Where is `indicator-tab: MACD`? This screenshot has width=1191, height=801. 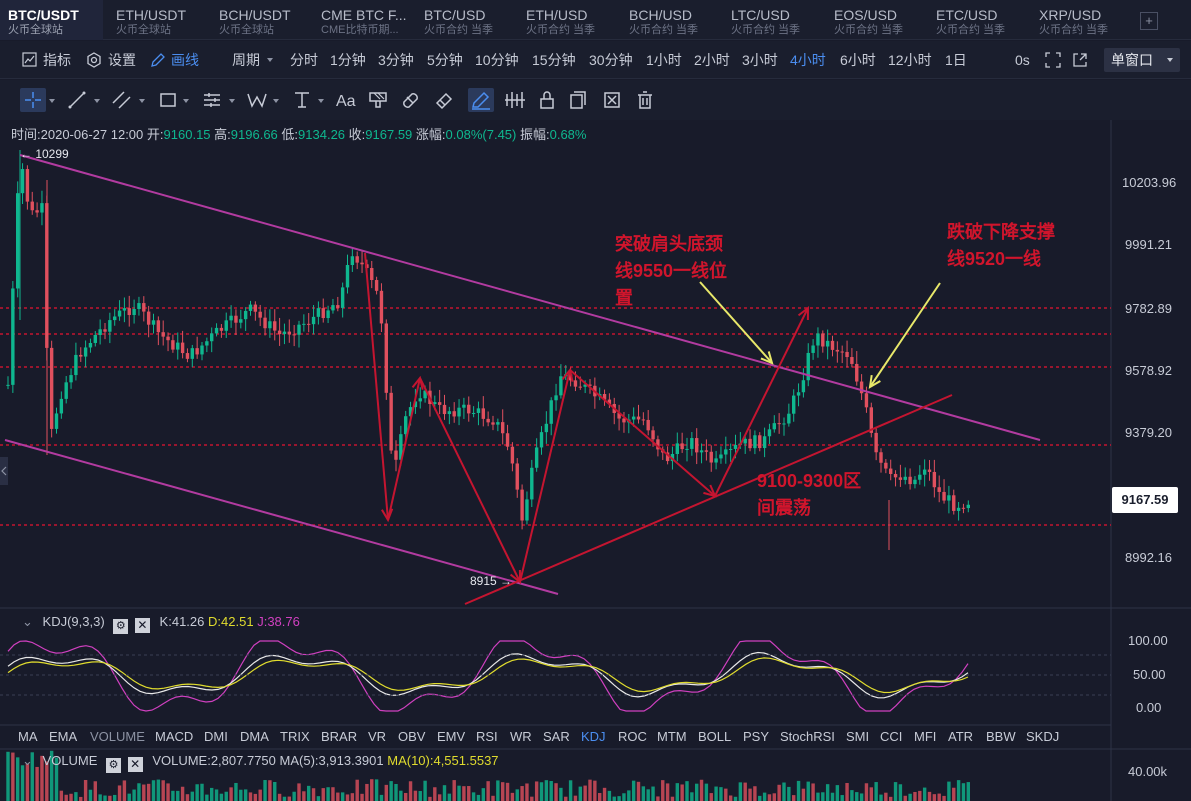 indicator-tab: MACD is located at coordinates (174, 736).